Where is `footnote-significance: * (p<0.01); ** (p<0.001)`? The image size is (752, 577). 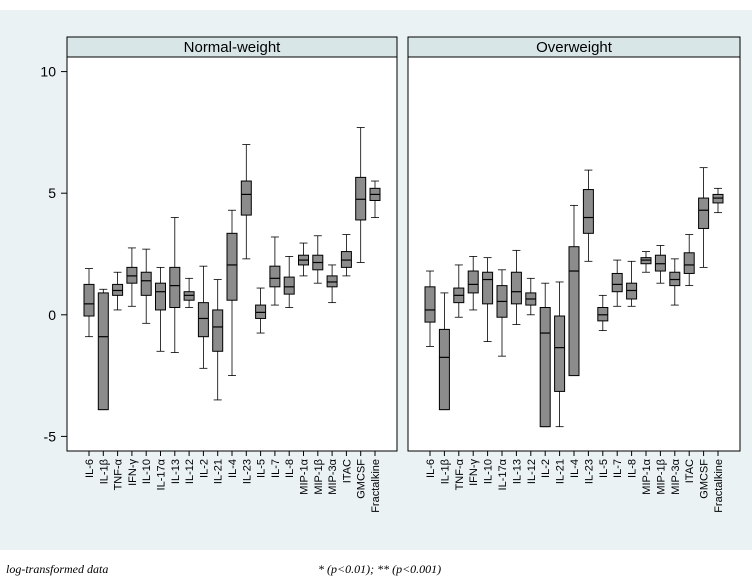
footnote-significance: * (p<0.01); ** (p<0.001) is located at coordinates (380, 569).